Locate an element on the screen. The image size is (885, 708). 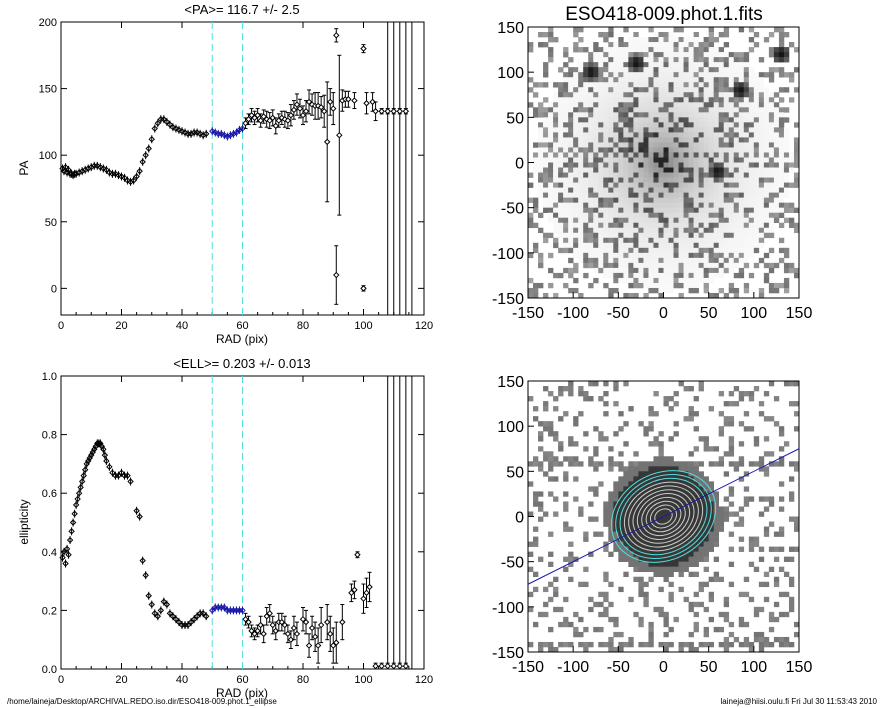
pa-xlabel: RAD (pix) is located at coordinates (242, 339).